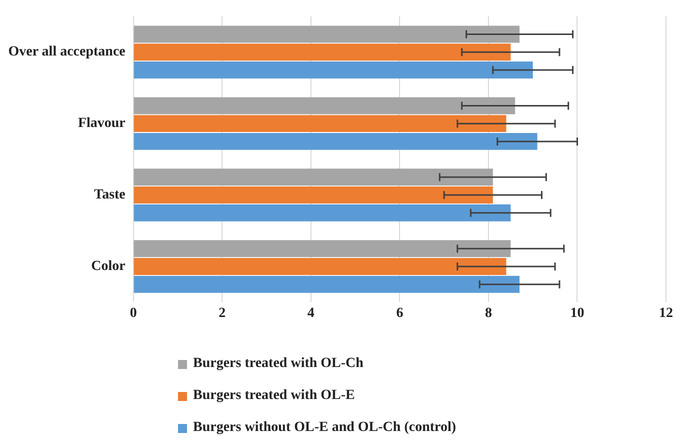 Image resolution: width=676 pixels, height=446 pixels. I want to click on y-tick-label: Over all acceptance, so click(67, 52).